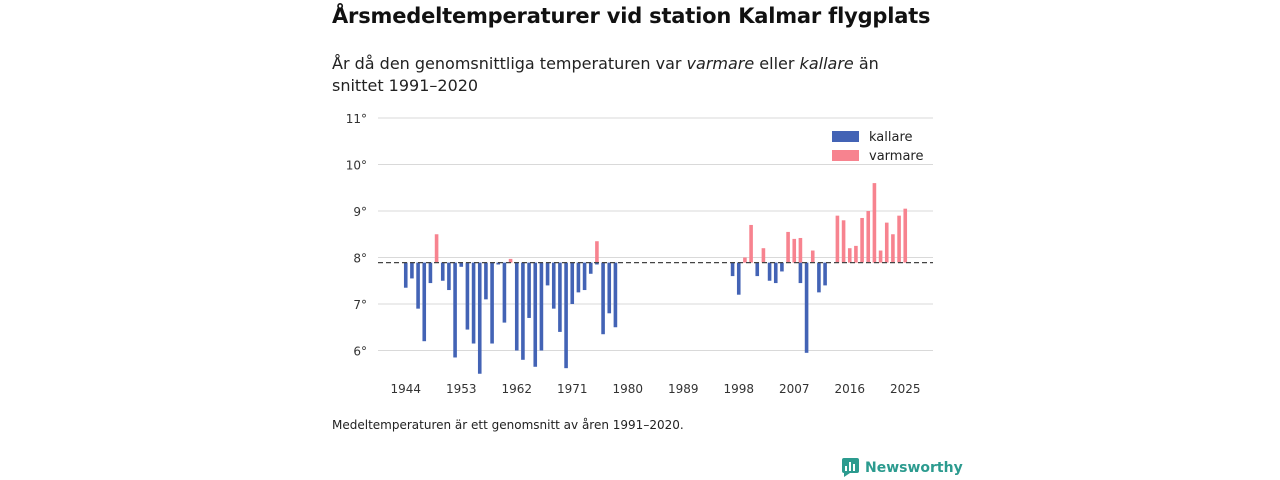  I want to click on subtitle-text-2: eller, so click(777, 63).